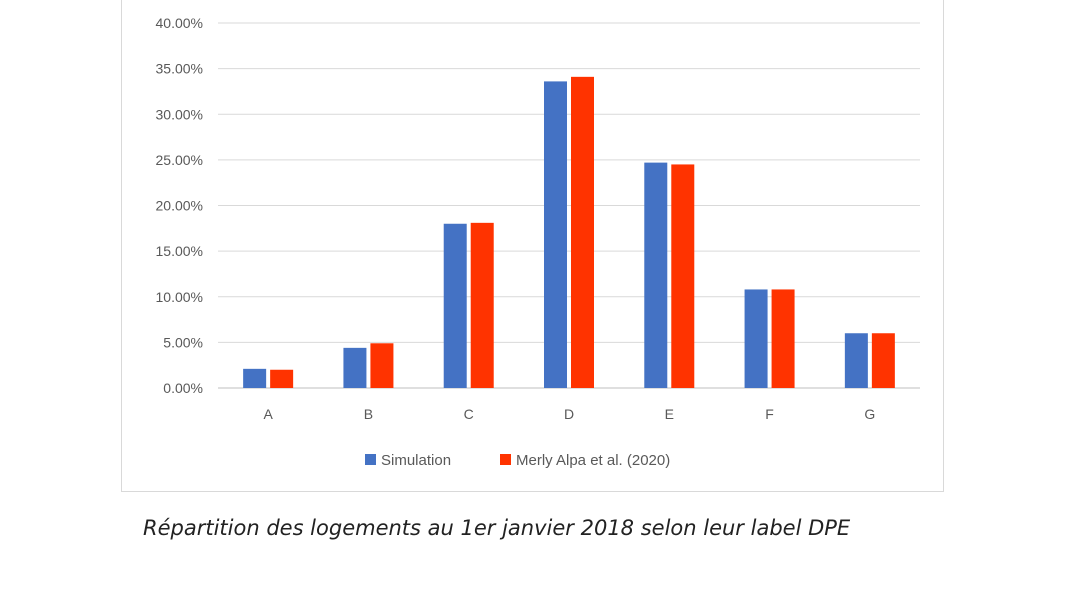 This screenshot has height=595, width=1066. I want to click on bar-merly-alpa-c, so click(482, 305).